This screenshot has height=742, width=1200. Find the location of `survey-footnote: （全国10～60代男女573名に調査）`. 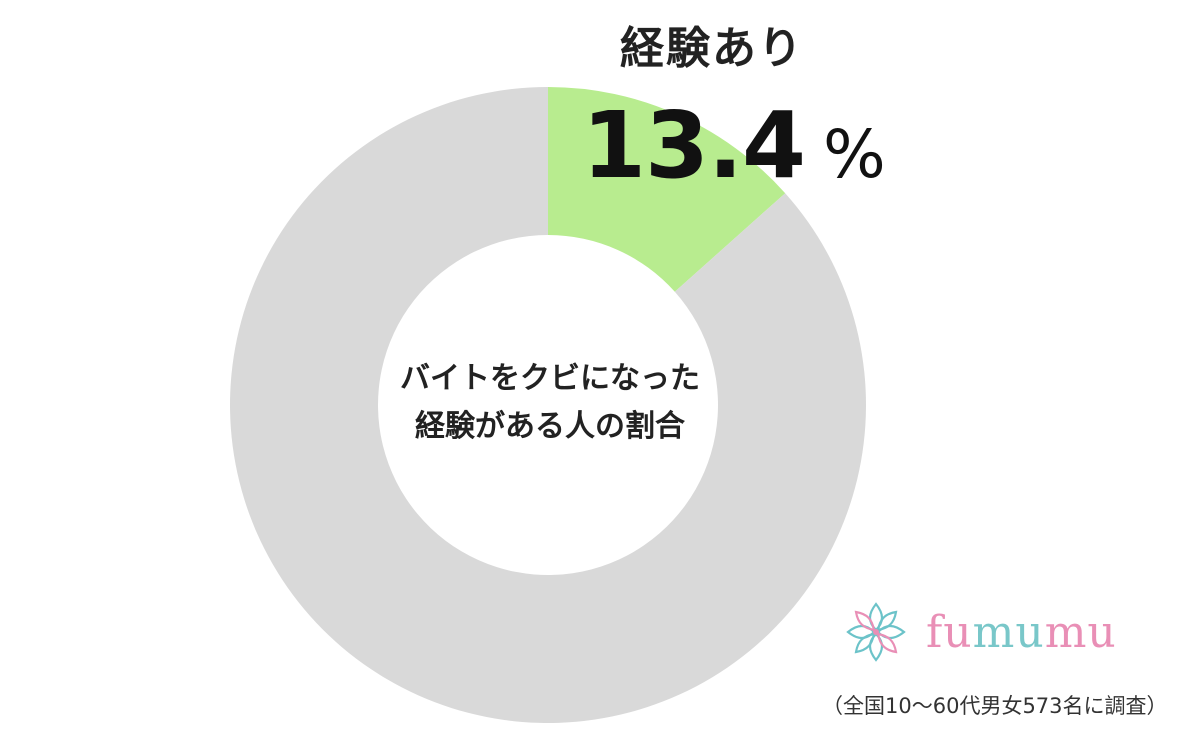

survey-footnote: （全国10～60代男女573名に調査） is located at coordinates (995, 706).